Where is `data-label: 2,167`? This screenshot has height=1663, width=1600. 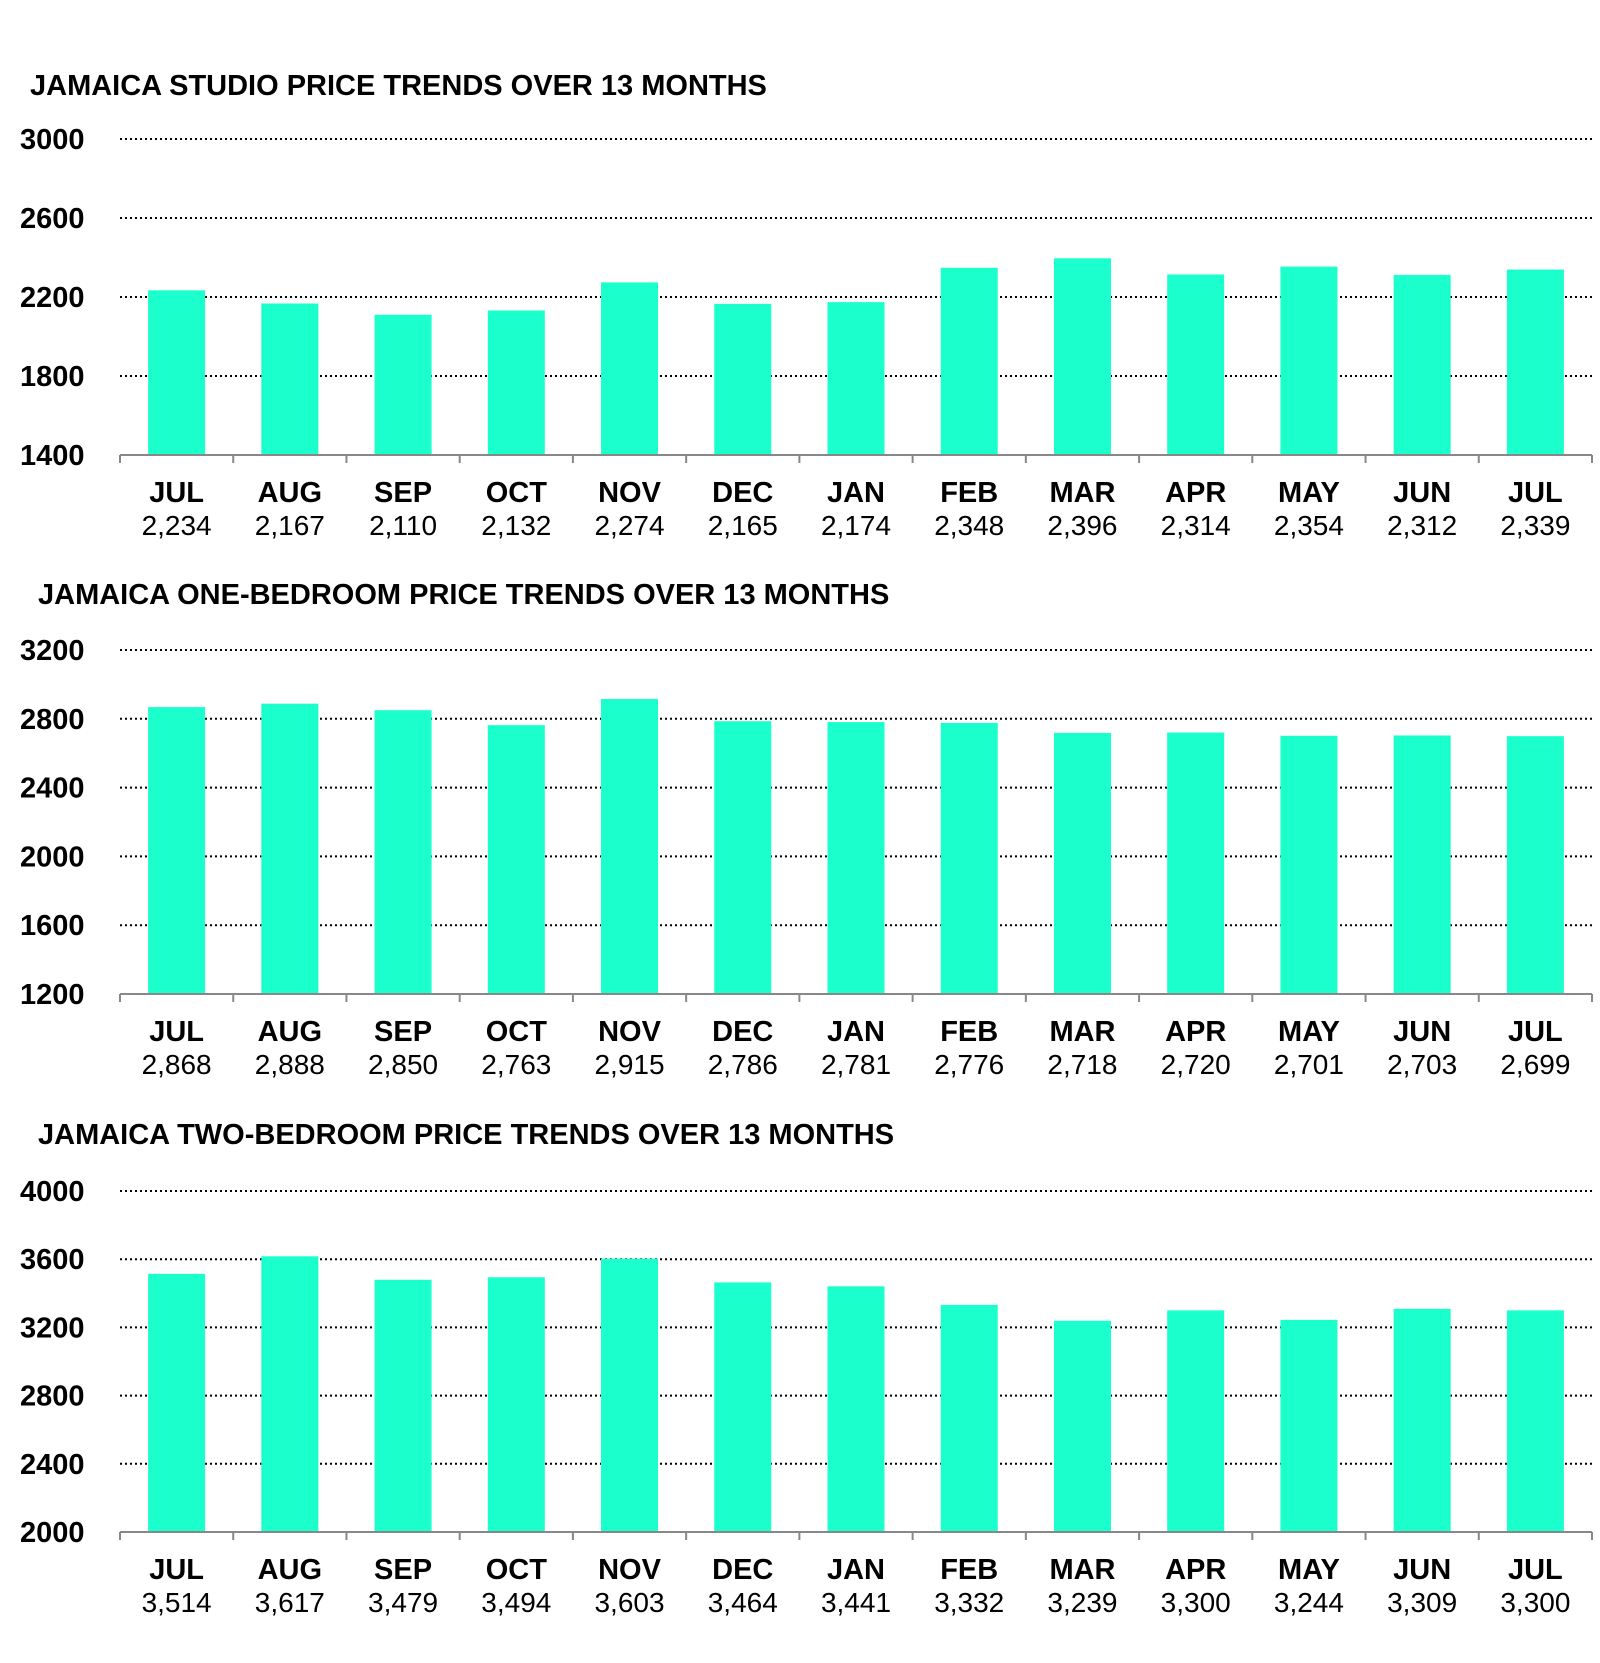
data-label: 2,167 is located at coordinates (290, 525).